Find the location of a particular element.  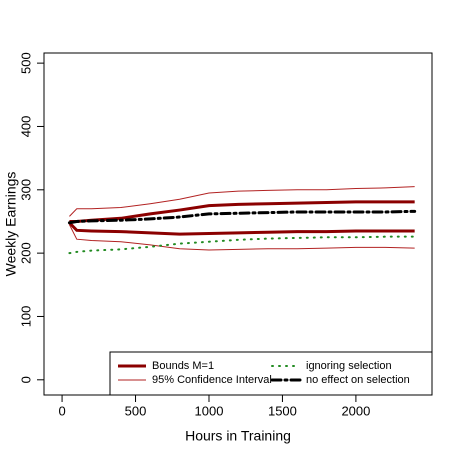

legend-box is located at coordinates (271, 373).